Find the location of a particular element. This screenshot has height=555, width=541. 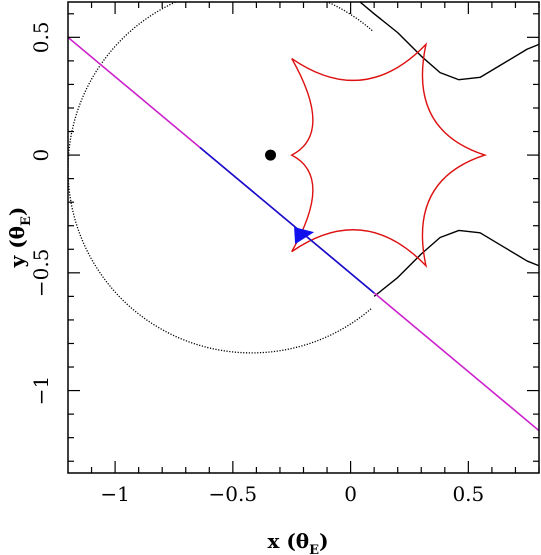

y-tick-label: −1 is located at coordinates (41, 390).